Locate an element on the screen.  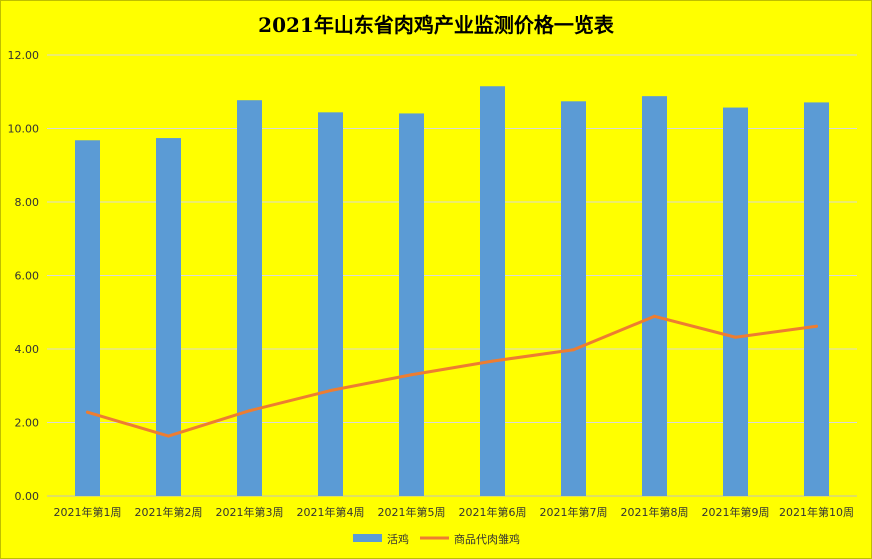
y-tick-label: 10.00 is located at coordinates (24, 129).